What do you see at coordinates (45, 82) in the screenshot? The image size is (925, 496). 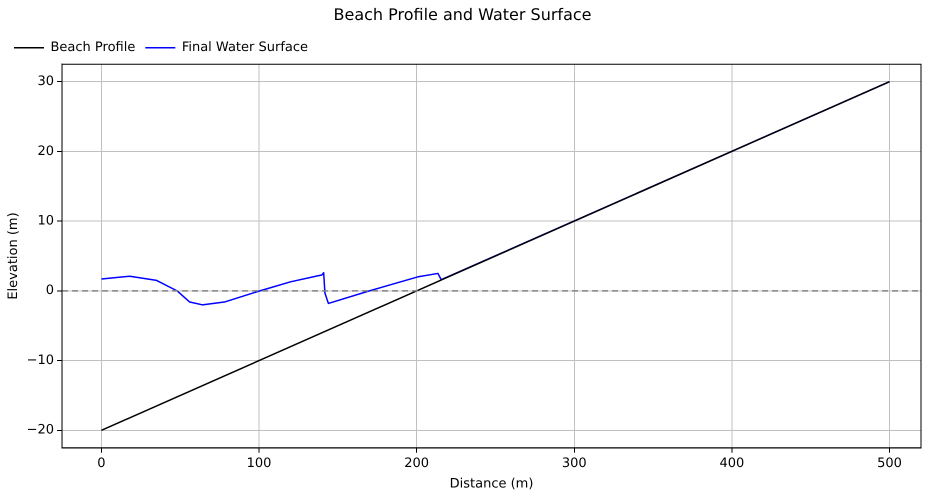 I see `y-tick-label: 30` at bounding box center [45, 82].